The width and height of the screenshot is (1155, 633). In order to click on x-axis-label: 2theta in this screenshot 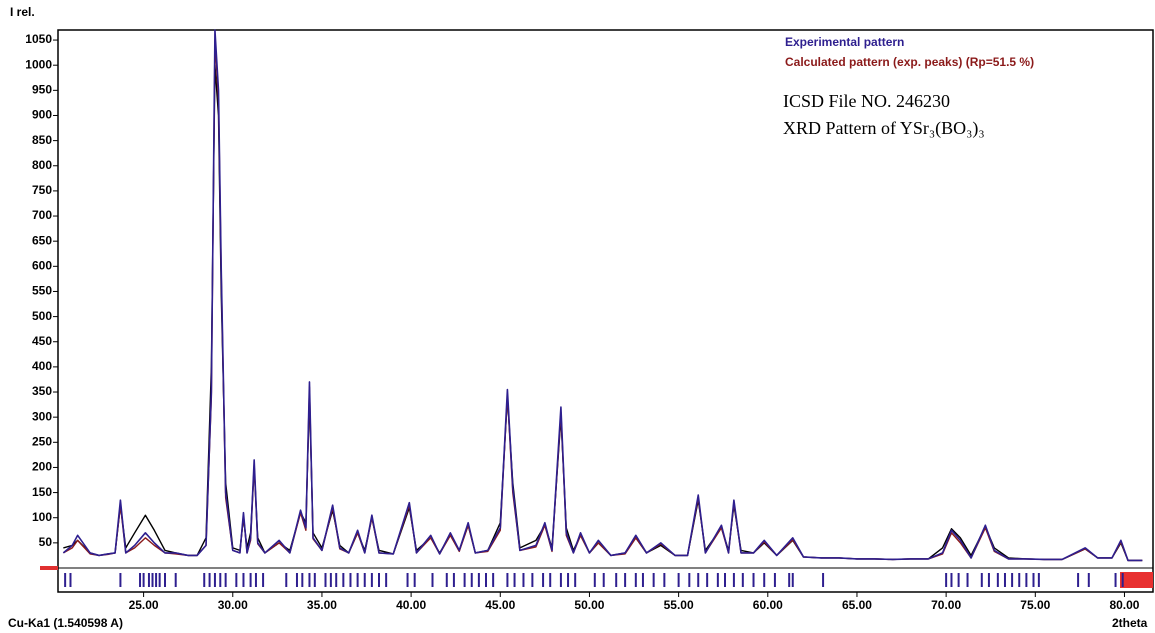, I will do `click(1130, 623)`.